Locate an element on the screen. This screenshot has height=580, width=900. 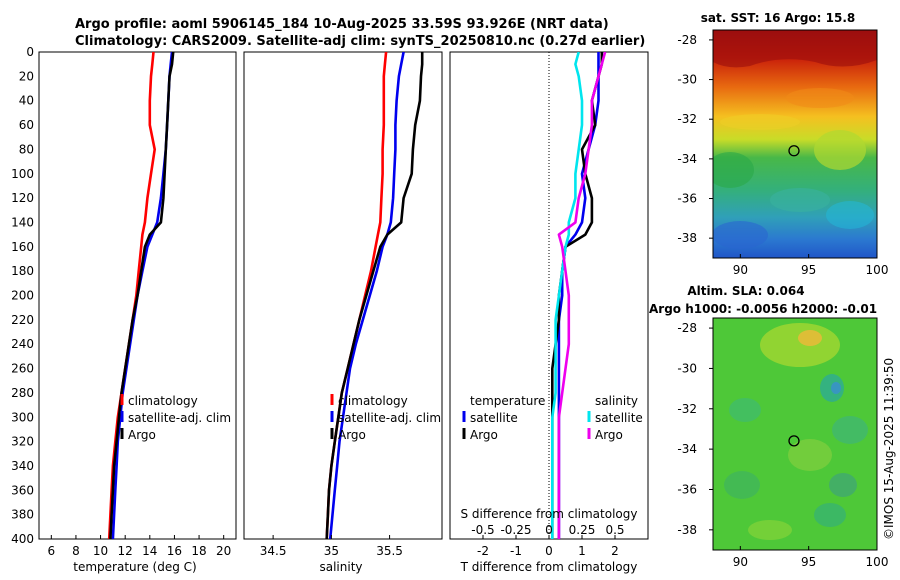
difference-x-label: T difference from climatology is located at coordinates (549, 567).